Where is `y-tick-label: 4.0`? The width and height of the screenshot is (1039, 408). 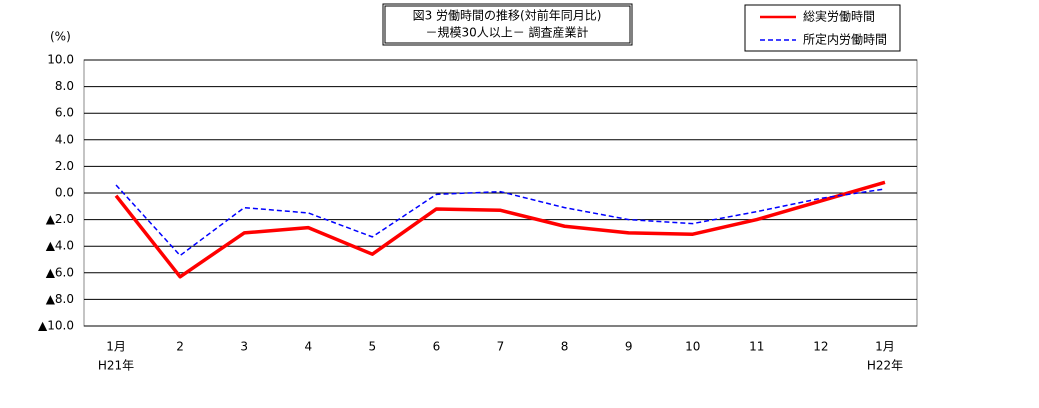
y-tick-label: 4.0 is located at coordinates (64, 139).